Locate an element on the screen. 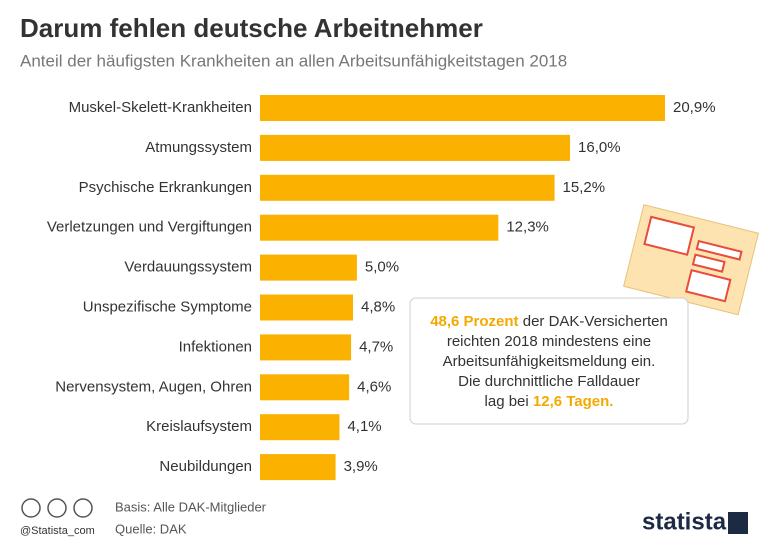 This screenshot has height=547, width=768. envelope-illustration is located at coordinates (691, 260).